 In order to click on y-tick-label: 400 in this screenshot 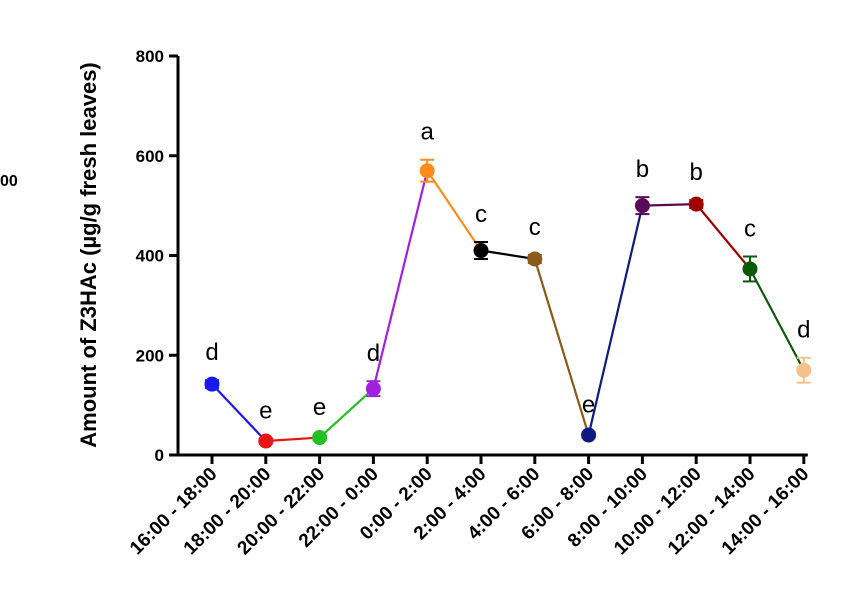, I will do `click(150, 256)`.